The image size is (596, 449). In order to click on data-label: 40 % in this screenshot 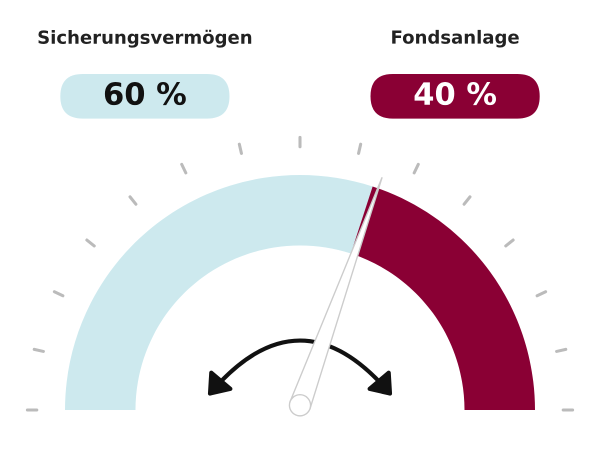, I will do `click(455, 94)`.